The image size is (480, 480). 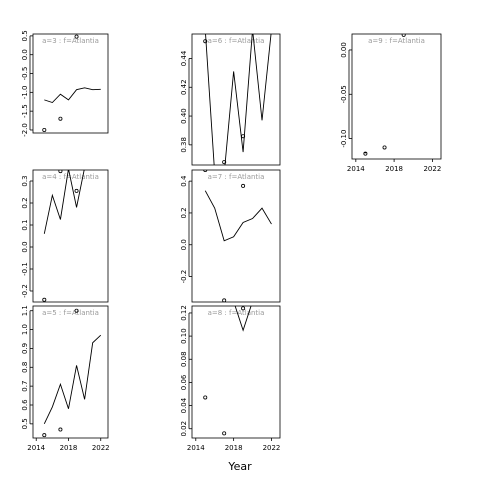 I want to click on y-tick-label: -0.10, so click(x=344, y=139).